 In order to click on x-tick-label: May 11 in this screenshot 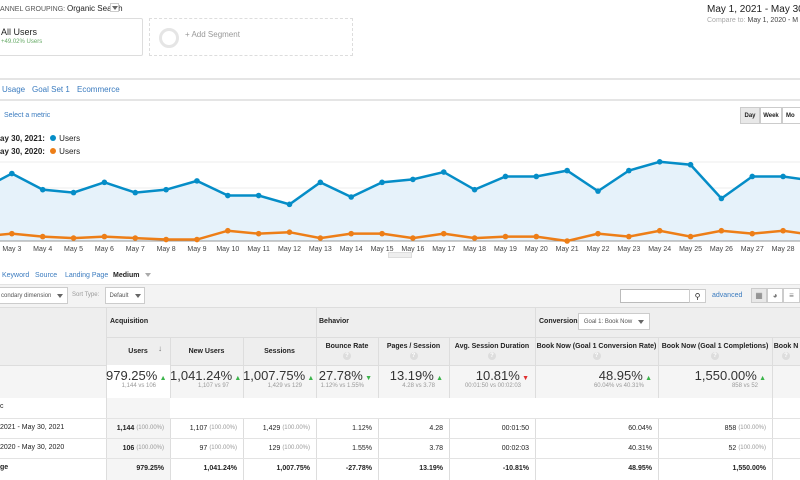, I will do `click(258, 249)`.